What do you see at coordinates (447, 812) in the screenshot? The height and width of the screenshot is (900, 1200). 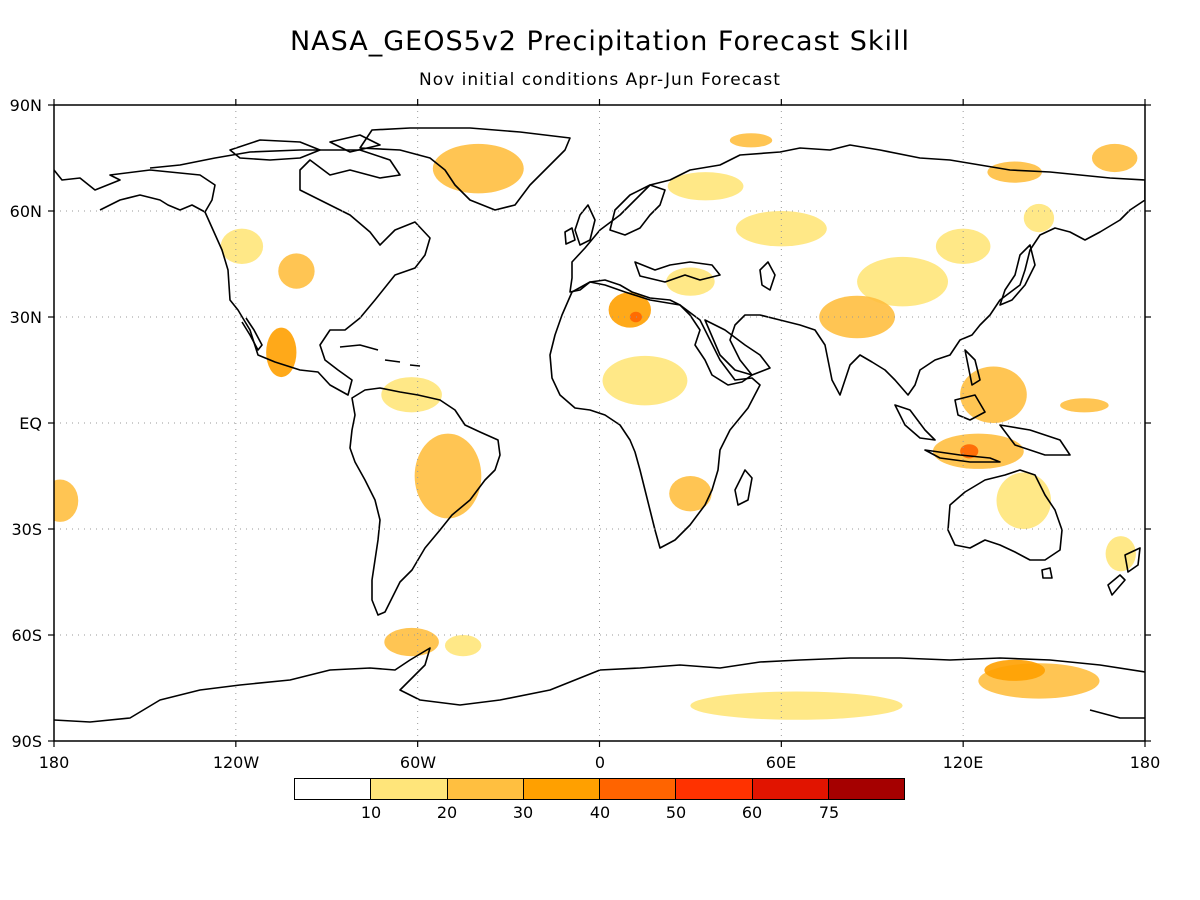 I see `colorbar-label-20: 20` at bounding box center [447, 812].